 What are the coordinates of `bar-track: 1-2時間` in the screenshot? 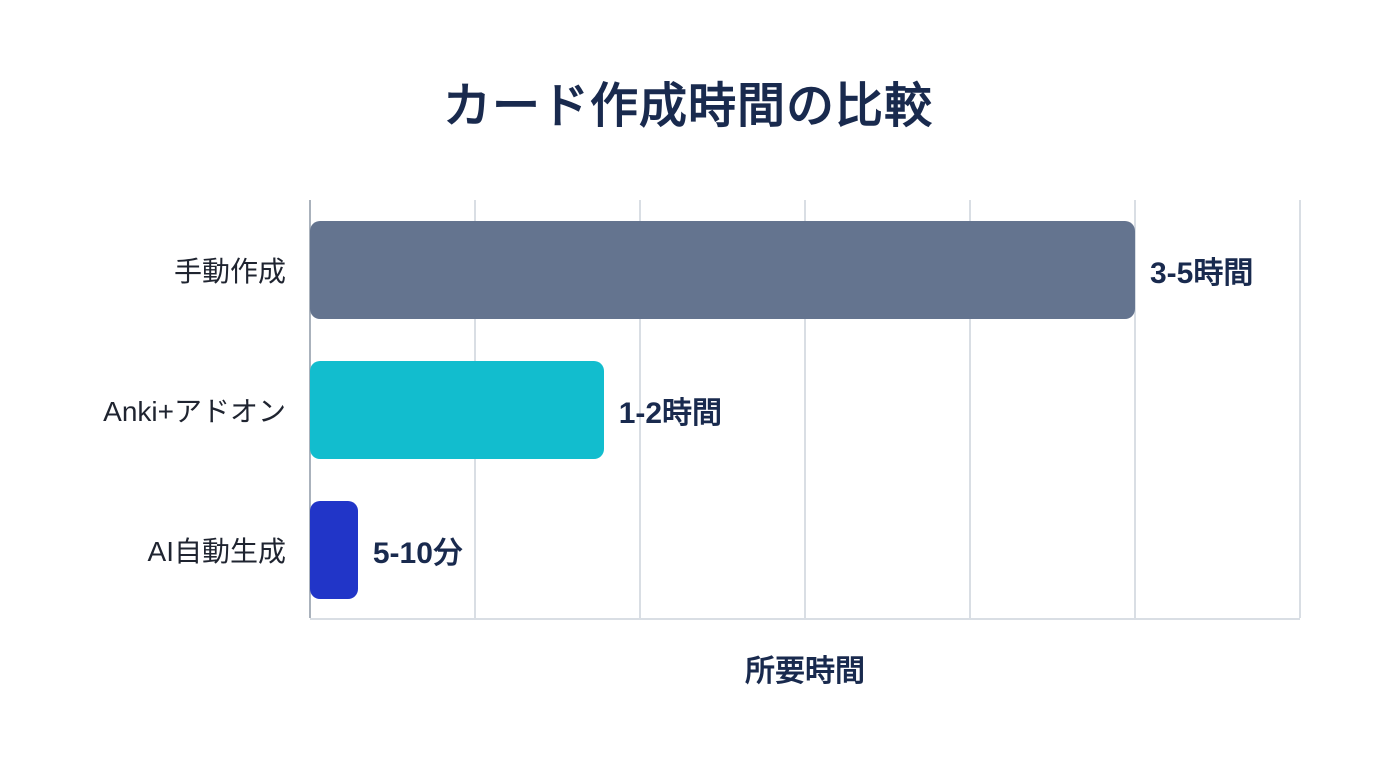 It's located at (805, 410).